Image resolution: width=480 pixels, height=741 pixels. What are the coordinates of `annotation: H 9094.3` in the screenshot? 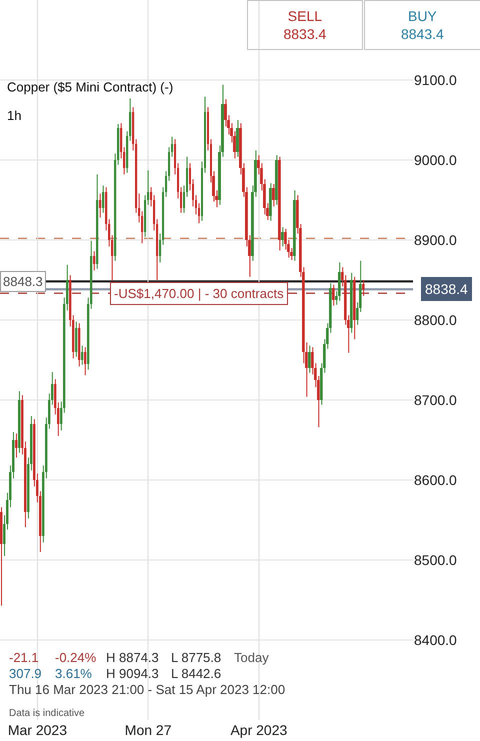 It's located at (132, 673).